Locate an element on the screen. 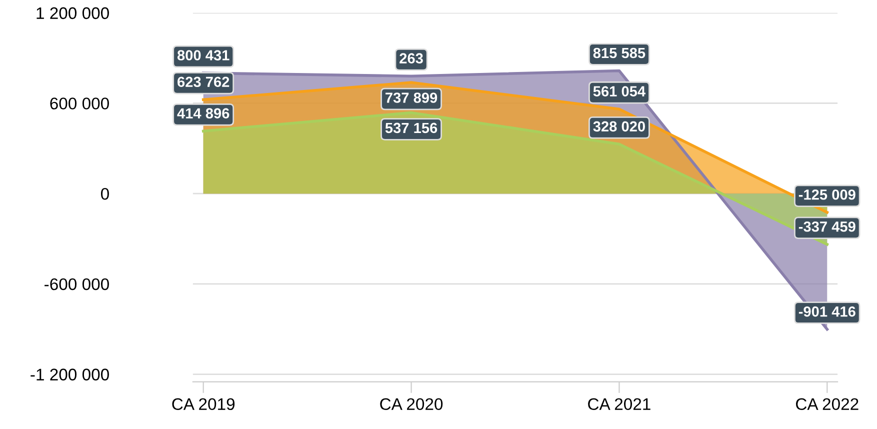 Image resolution: width=877 pixels, height=429 pixels. data-label: 561 054 is located at coordinates (619, 91).